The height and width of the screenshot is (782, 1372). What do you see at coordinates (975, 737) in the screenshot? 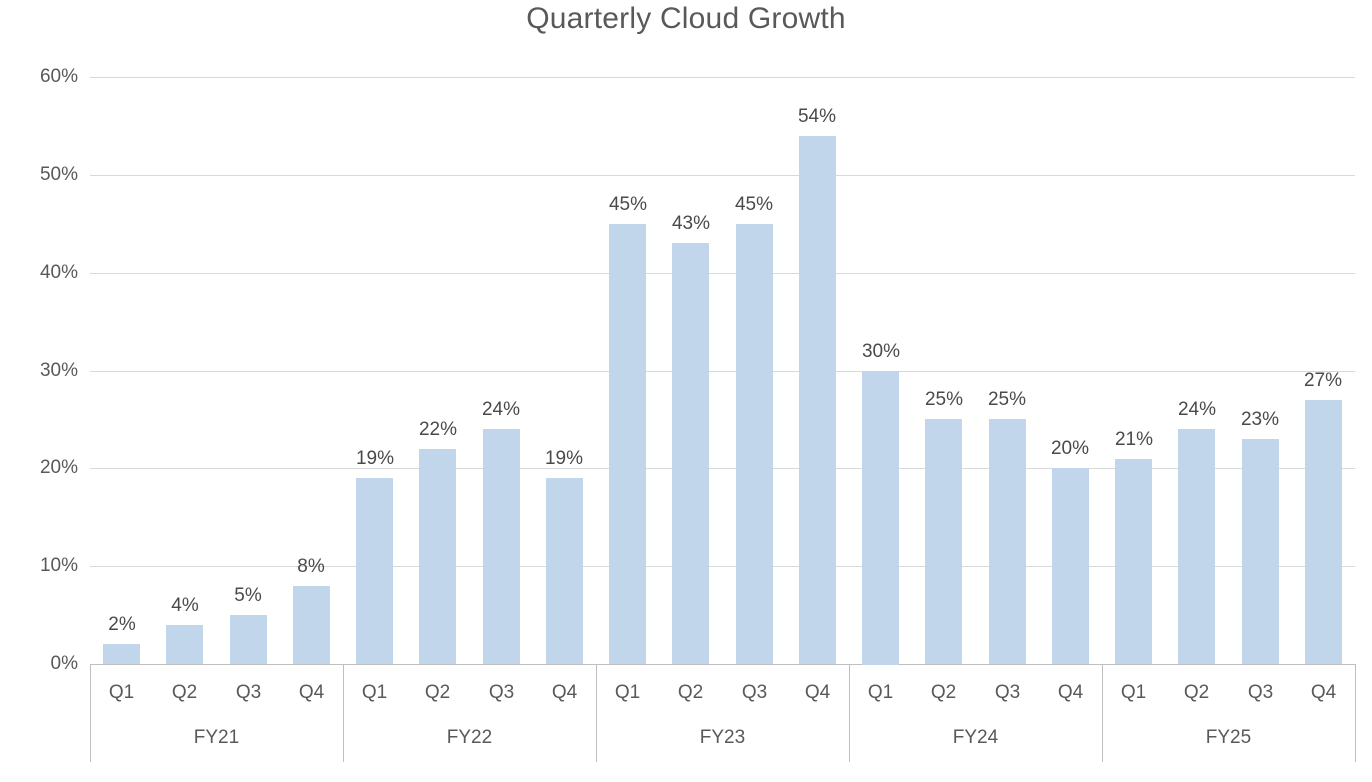
I see `fy-group-label: FY24` at bounding box center [975, 737].